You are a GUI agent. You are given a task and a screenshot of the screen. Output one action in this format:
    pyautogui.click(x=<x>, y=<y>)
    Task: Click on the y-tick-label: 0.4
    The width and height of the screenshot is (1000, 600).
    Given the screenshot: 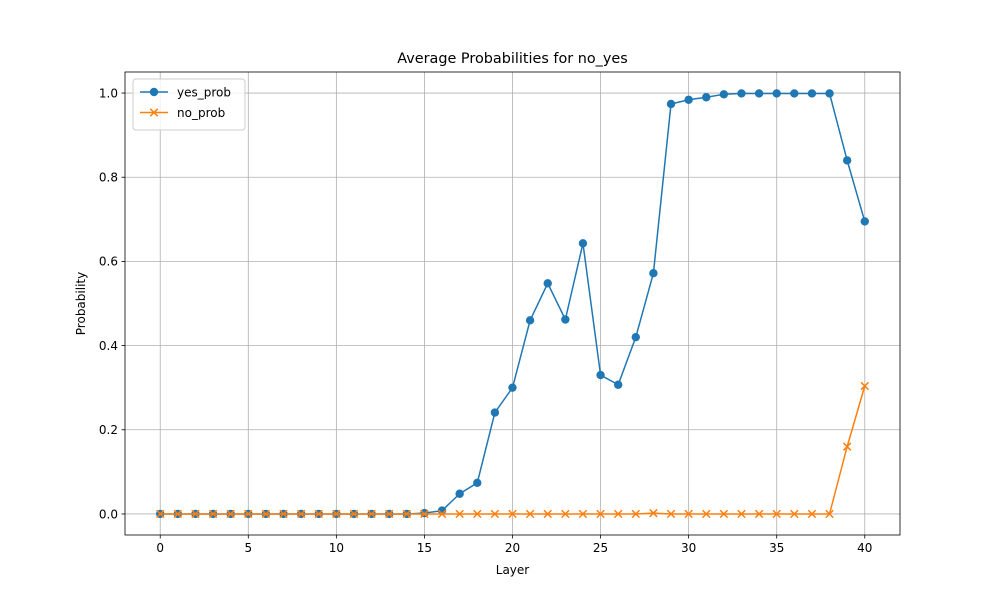 What is the action you would take?
    pyautogui.click(x=108, y=346)
    